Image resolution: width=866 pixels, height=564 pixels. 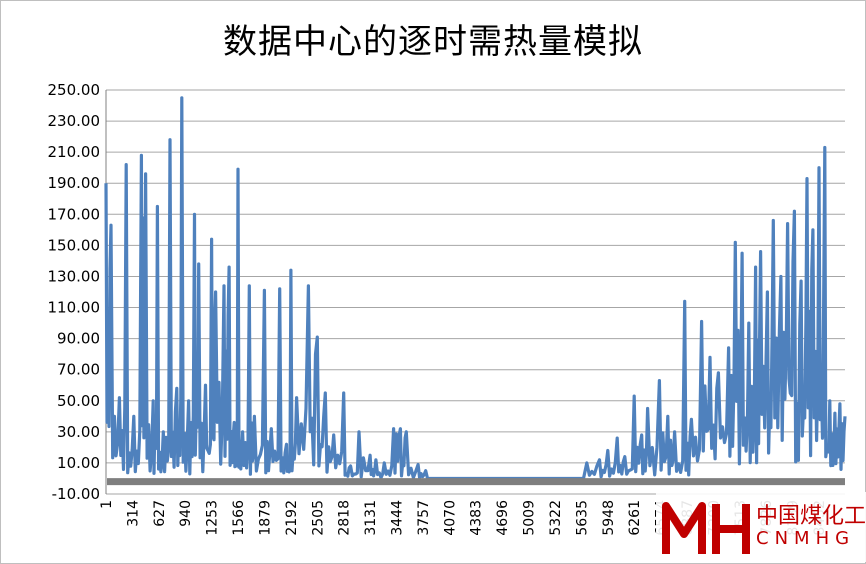 What do you see at coordinates (477, 518) in the screenshot?
I see `x-tick-label: 4383` at bounding box center [477, 518].